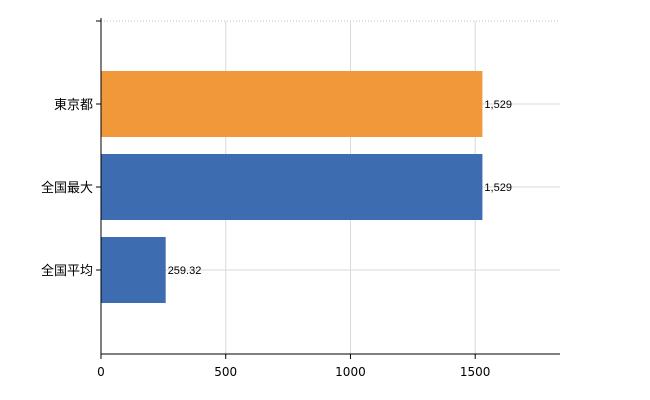 The height and width of the screenshot is (400, 650). Describe the element at coordinates (225, 372) in the screenshot. I see `x-tick-label: 500` at that location.